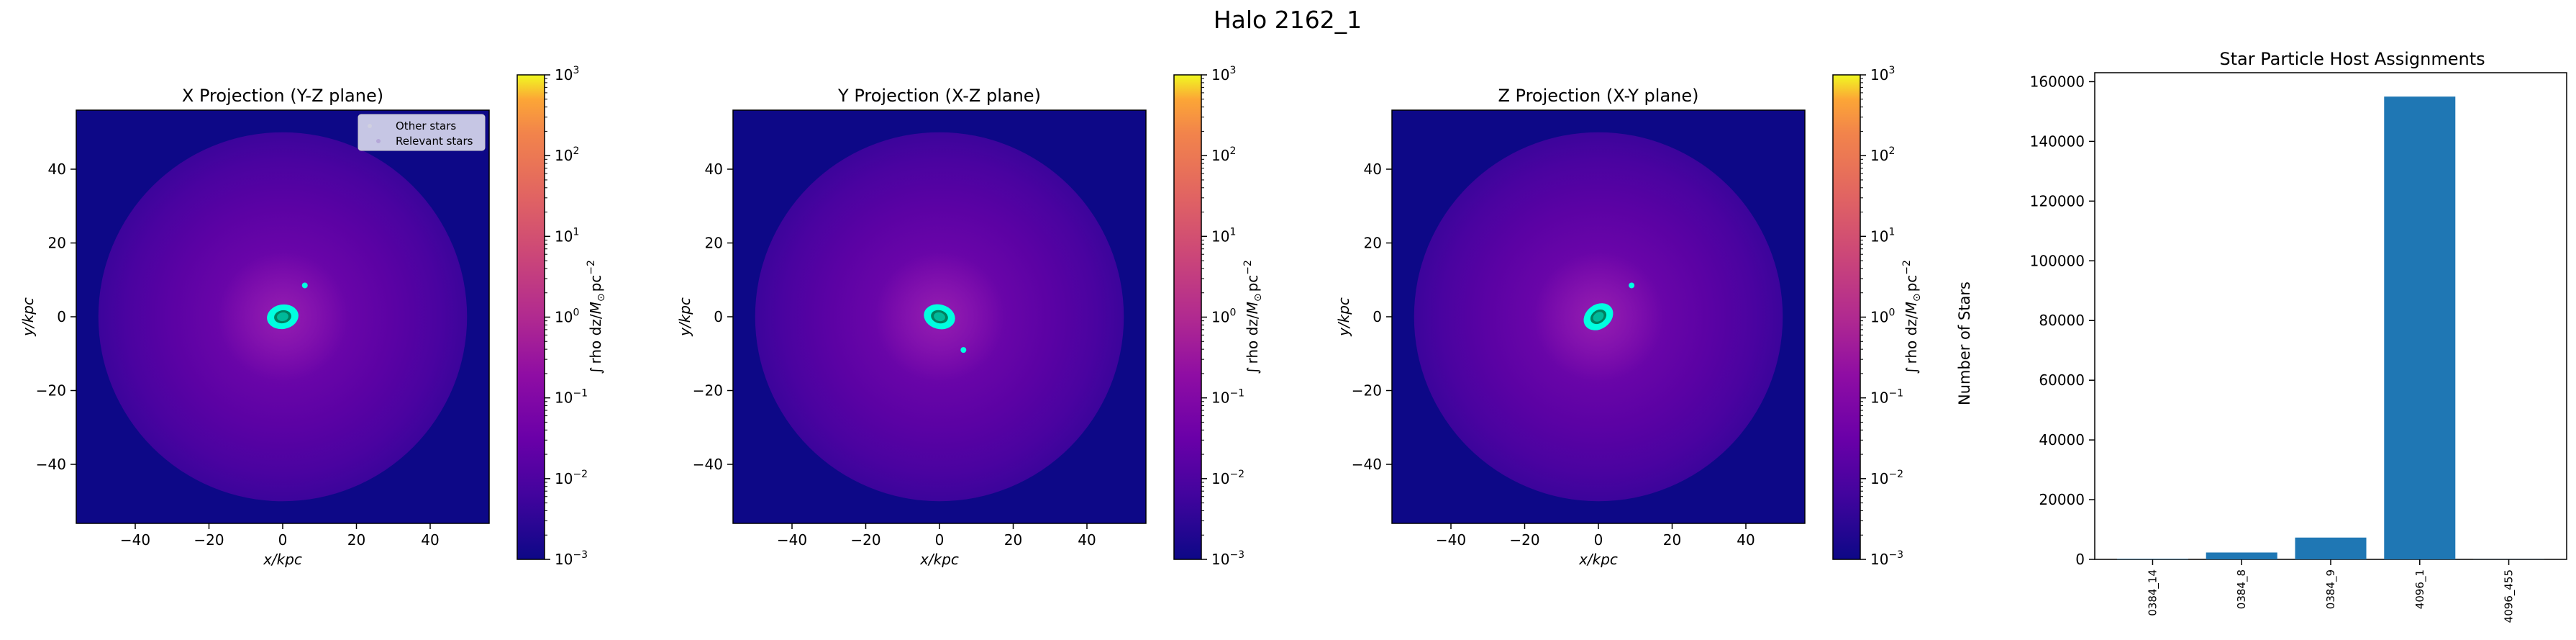  Describe the element at coordinates (939, 96) in the screenshot. I see `panel-title: Y Projection (X-Z plane)` at that location.